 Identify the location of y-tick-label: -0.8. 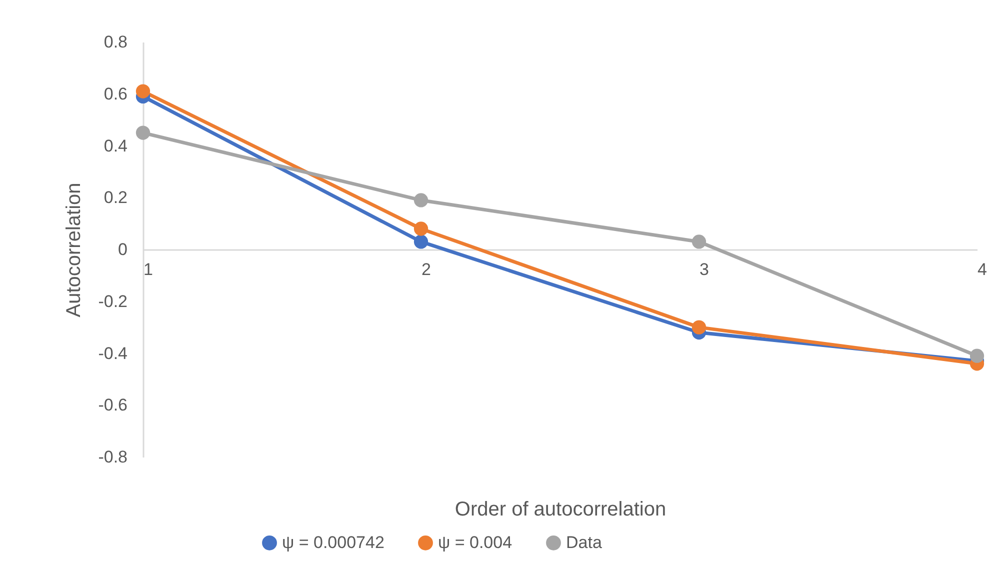
(113, 457).